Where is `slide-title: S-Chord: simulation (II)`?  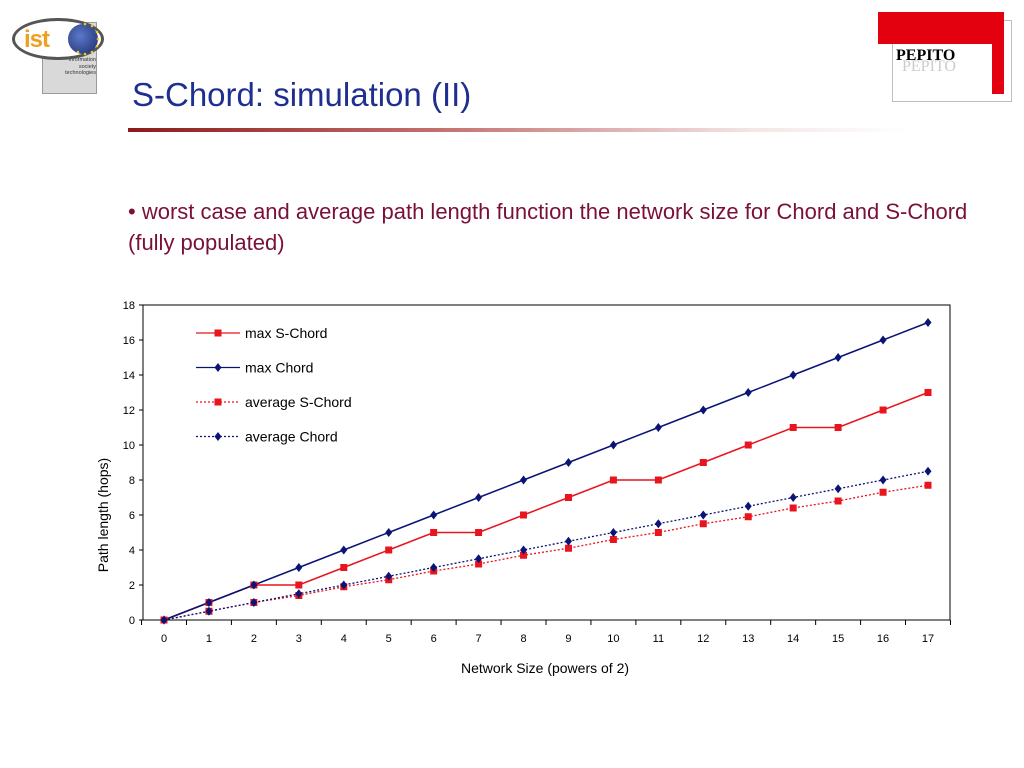 slide-title: S-Chord: simulation (II) is located at coordinates (302, 94).